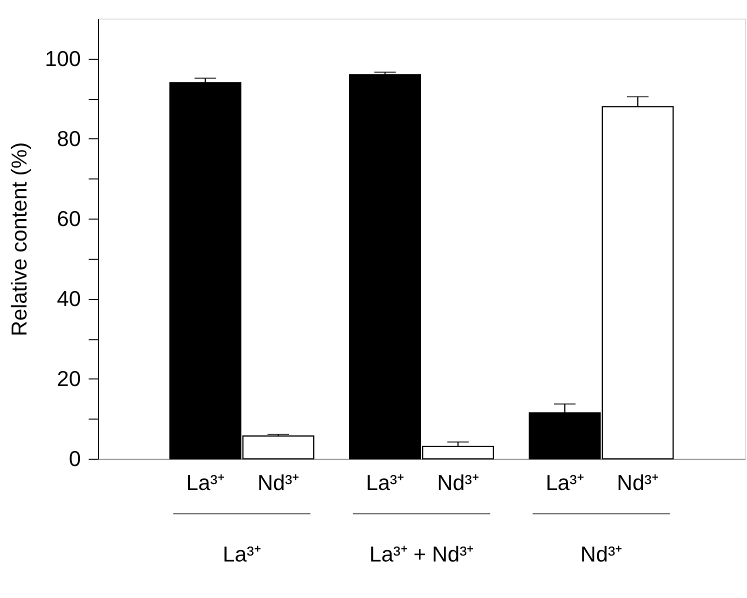 This screenshot has height=598, width=747. I want to click on x-tick-label: Nd³⁺, so click(601, 554).